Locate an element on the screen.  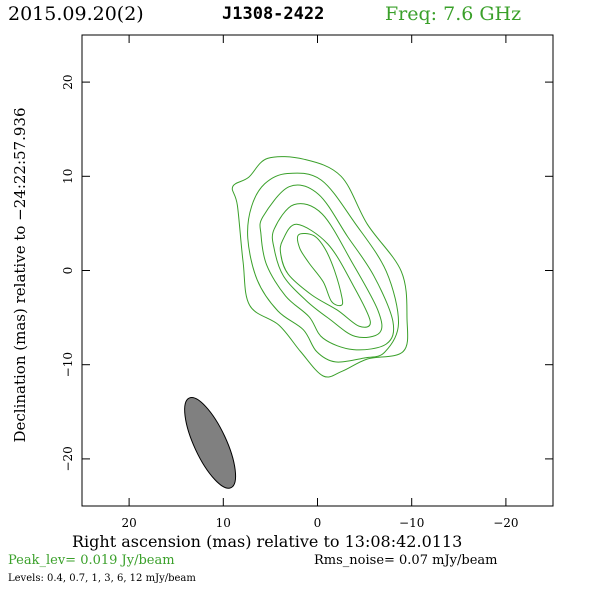
x-tick-label: 20 is located at coordinates (128, 523).